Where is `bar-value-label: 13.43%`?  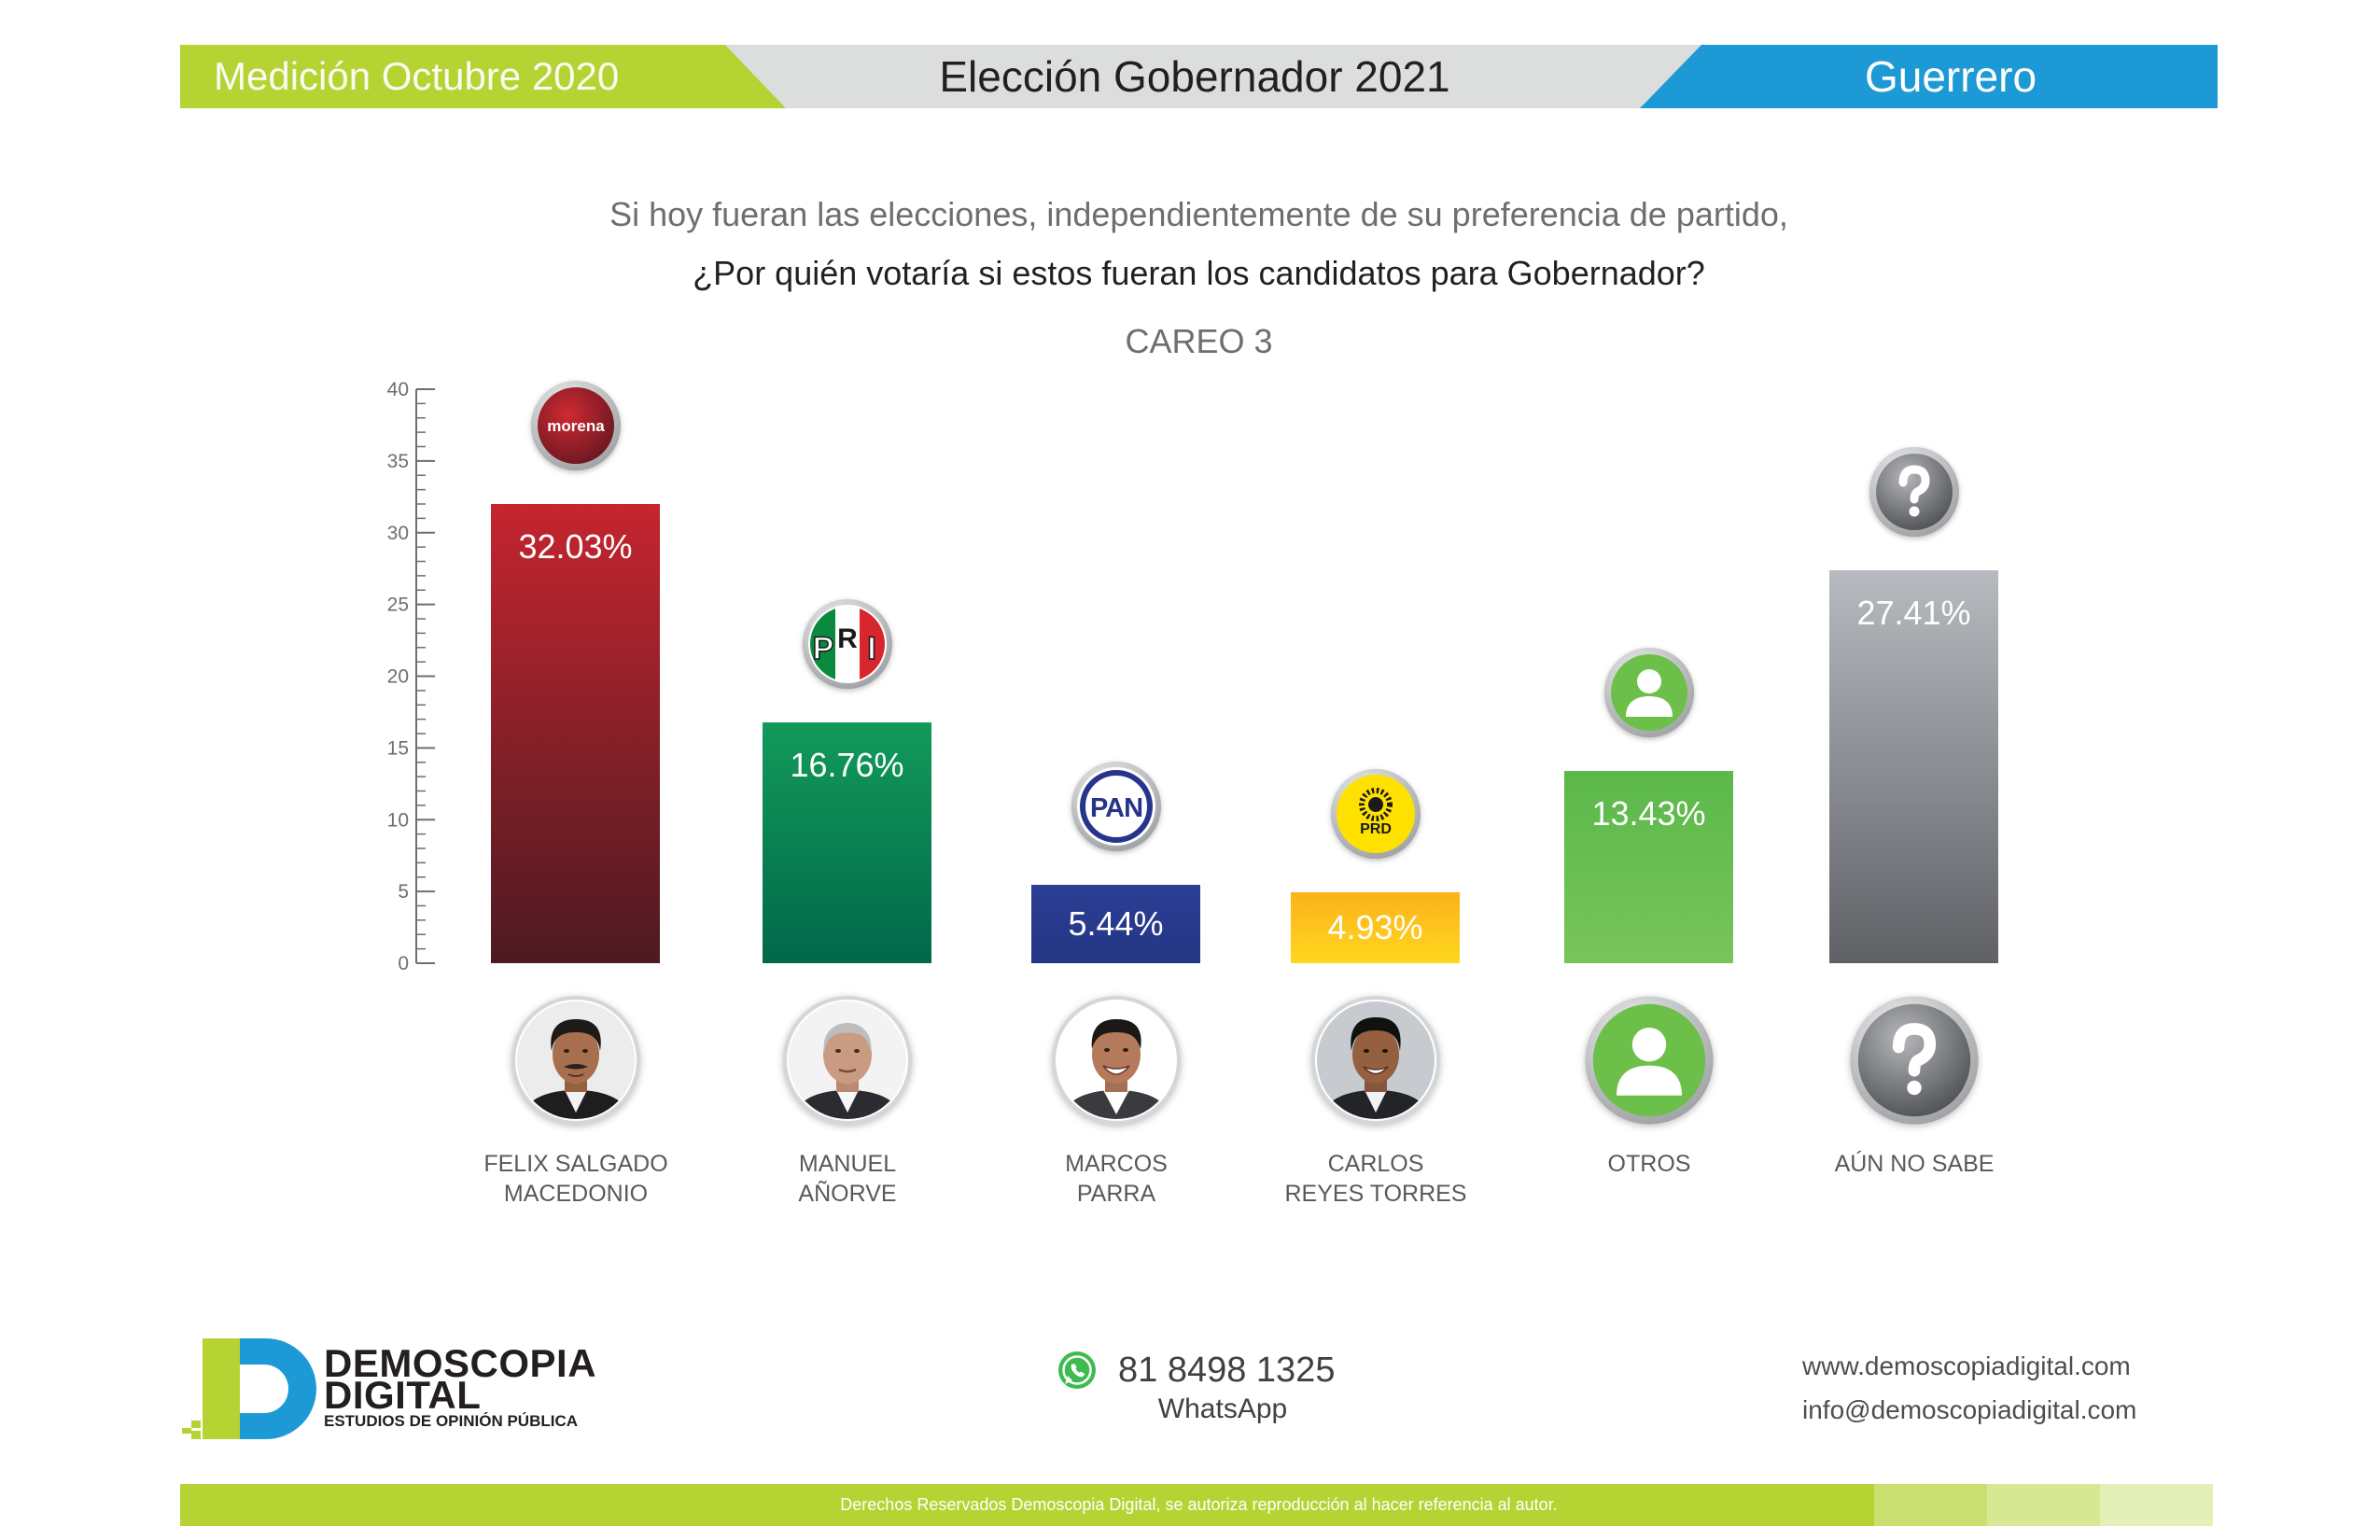 bar-value-label: 13.43% is located at coordinates (1648, 813).